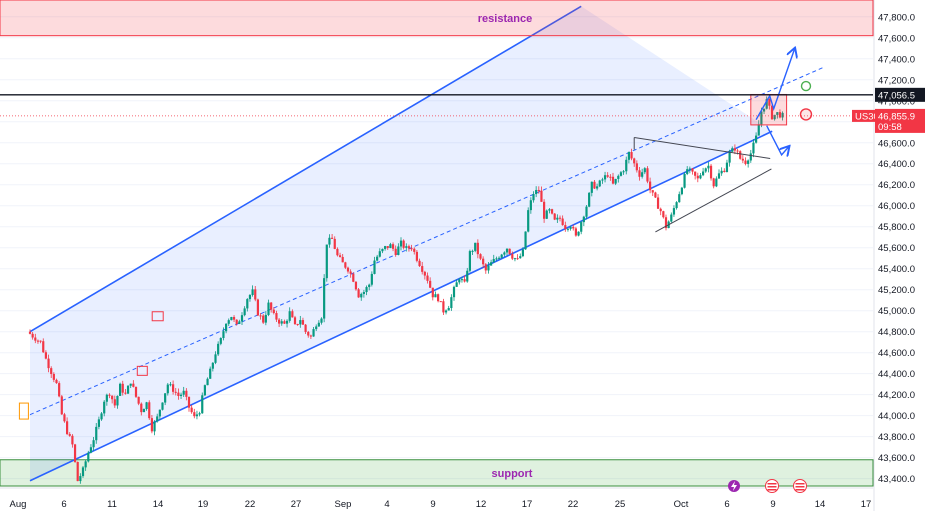  Describe the element at coordinates (864, 115) in the screenshot. I see `symbol-badge` at that location.